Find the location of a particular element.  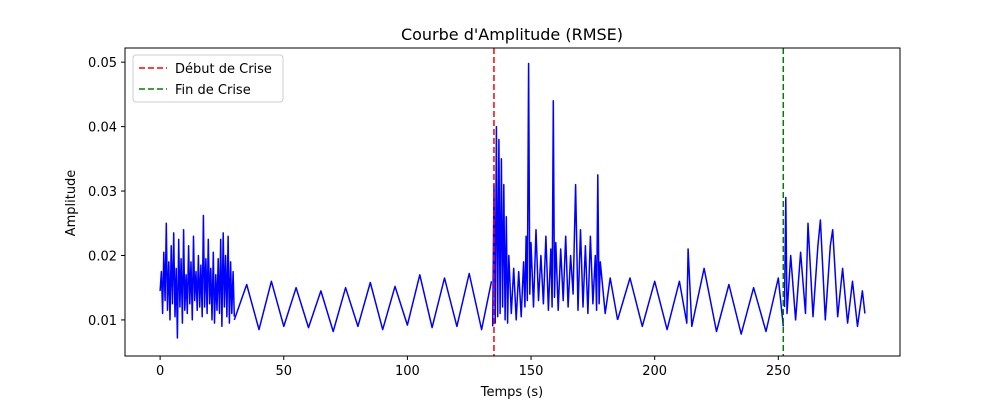

legend-label: Début de Crise is located at coordinates (223, 69).